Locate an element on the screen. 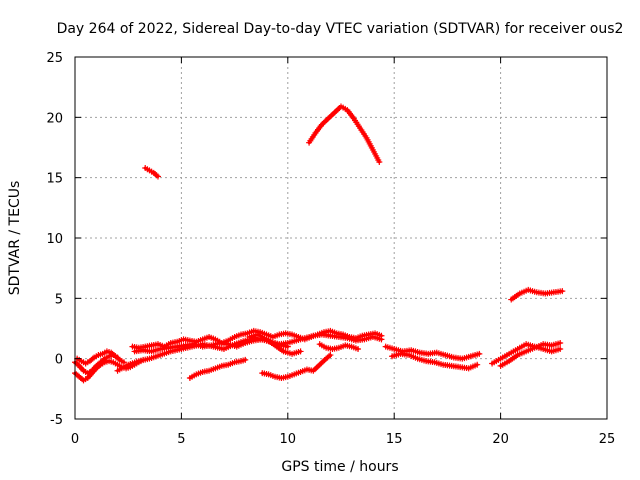  x-tick-label: 25 is located at coordinates (607, 439).